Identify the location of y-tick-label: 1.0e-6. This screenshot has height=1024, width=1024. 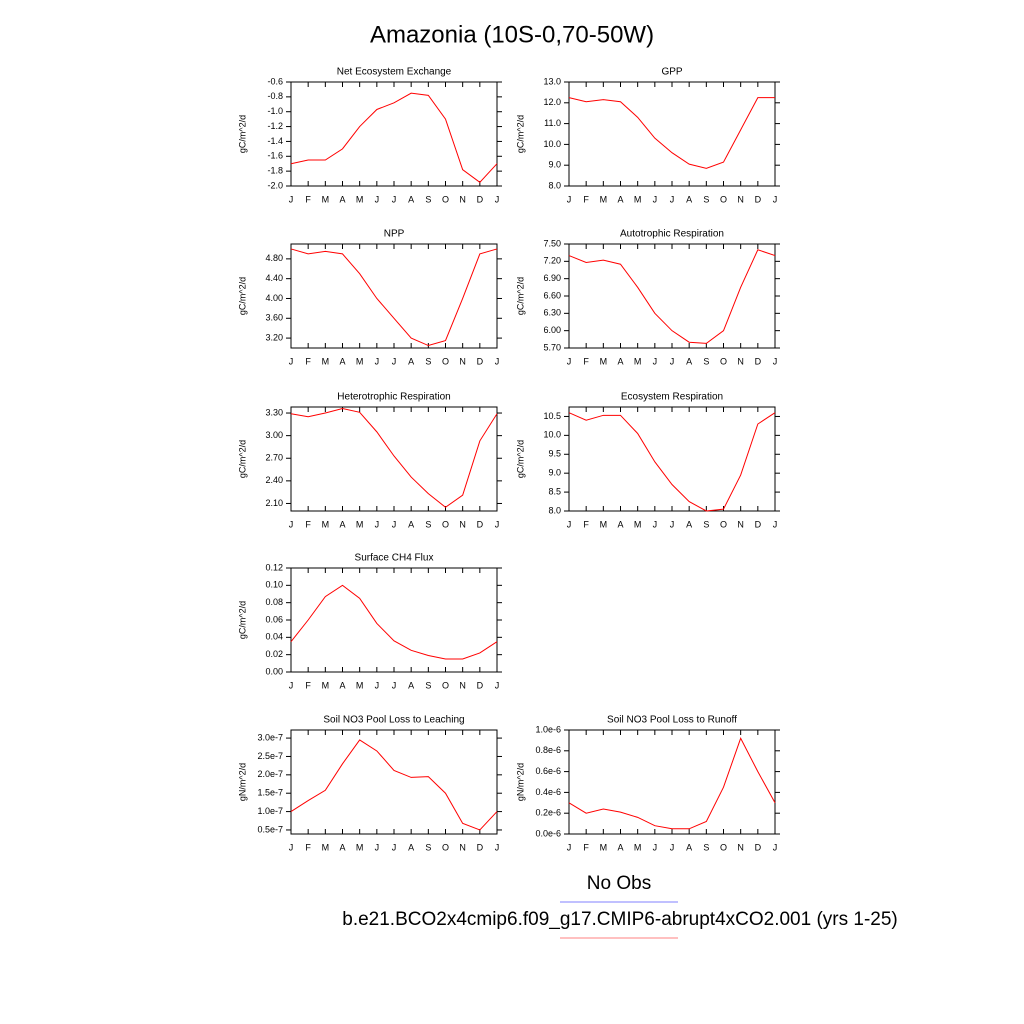
(548, 729).